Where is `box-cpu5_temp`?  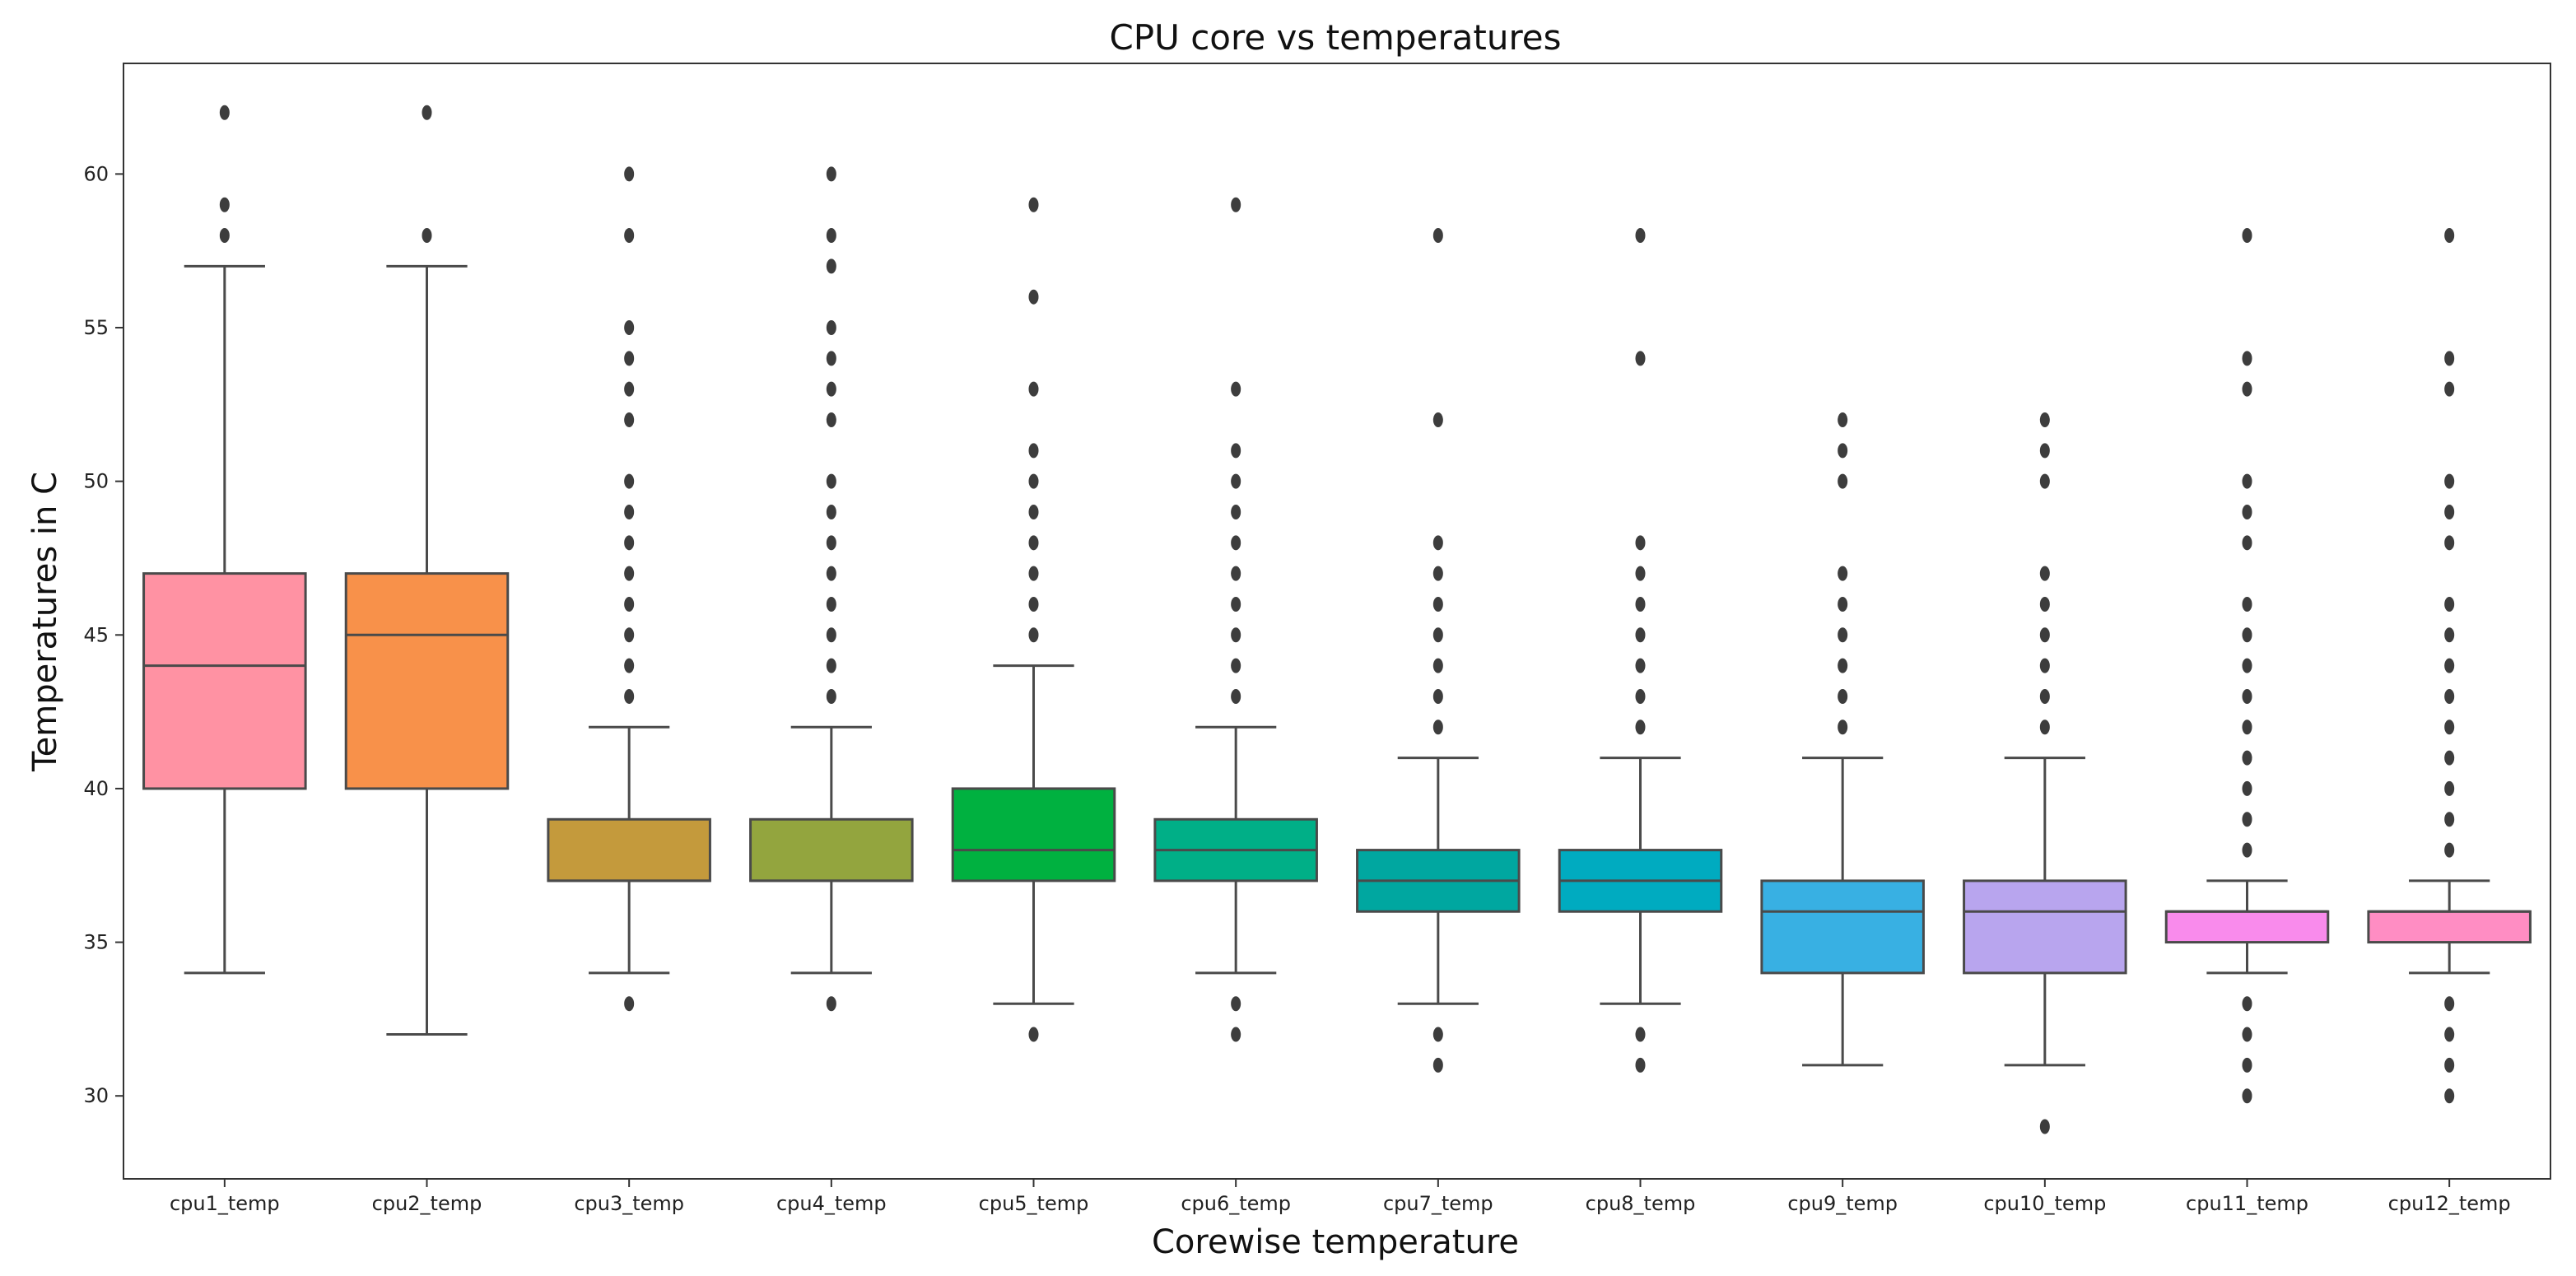
box-cpu5_temp is located at coordinates (1033, 619).